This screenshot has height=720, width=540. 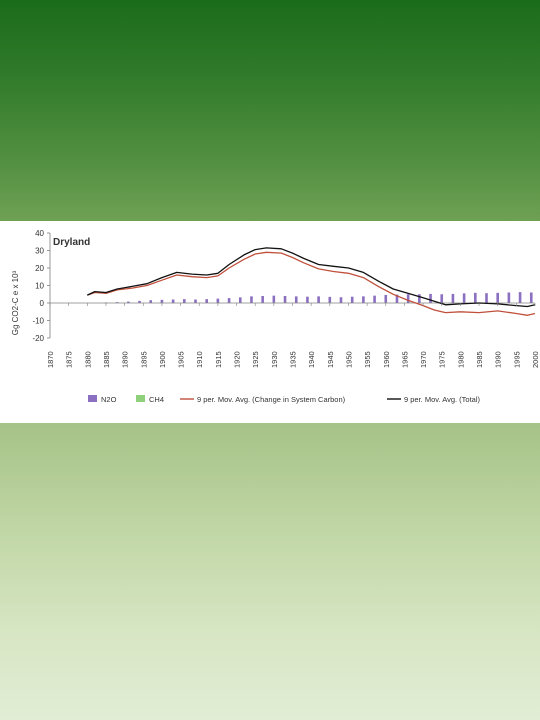 I want to click on x-tick-label: 1995, so click(x=516, y=359).